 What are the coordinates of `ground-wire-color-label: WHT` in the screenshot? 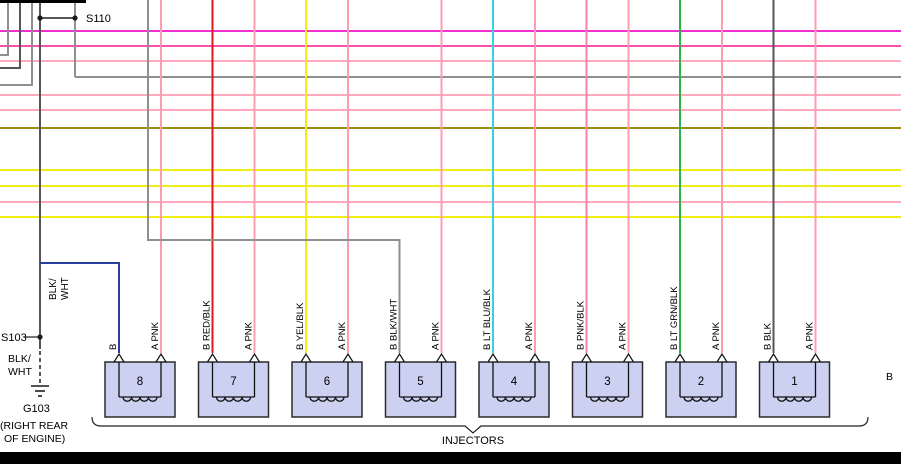 It's located at (20, 372).